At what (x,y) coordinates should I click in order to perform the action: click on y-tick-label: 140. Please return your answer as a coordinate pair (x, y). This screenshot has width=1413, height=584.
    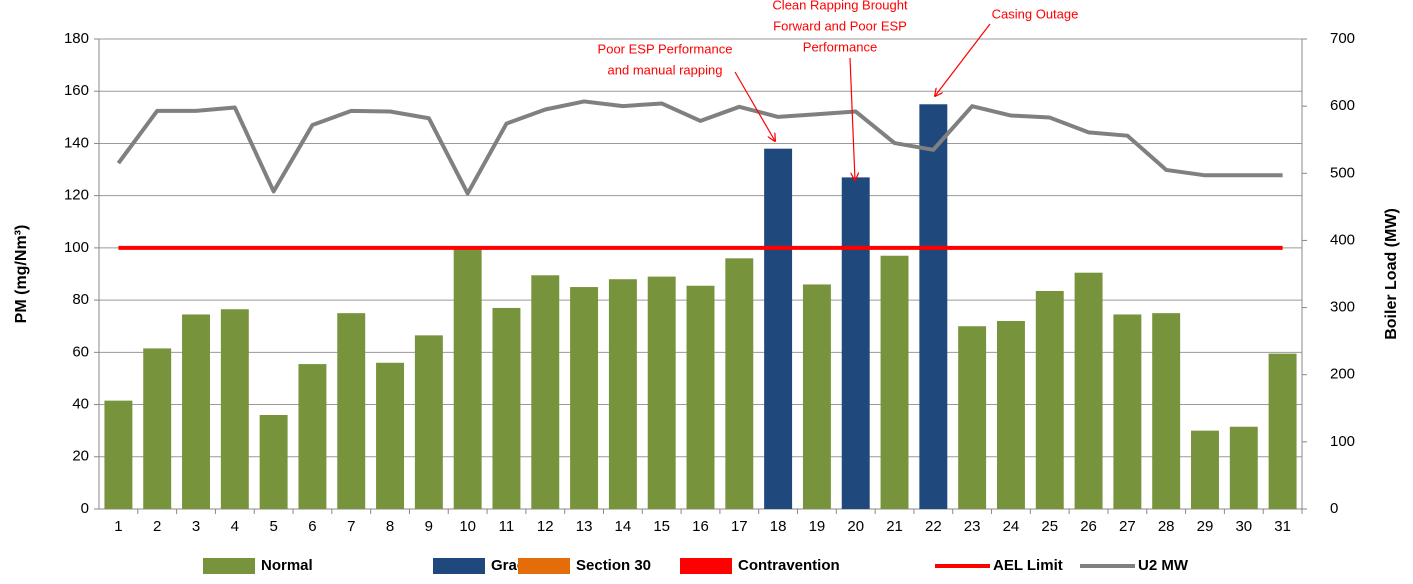
    Looking at the image, I should click on (76, 142).